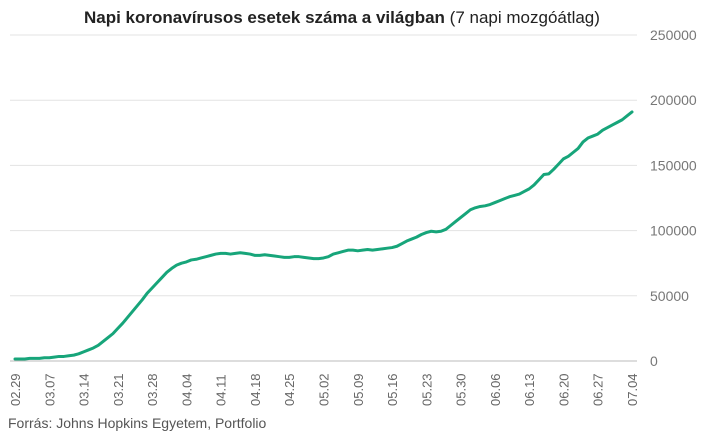  What do you see at coordinates (137, 423) in the screenshot?
I see `source-note: Forrás: Johns Hopkins Egyetem, Portfolio` at bounding box center [137, 423].